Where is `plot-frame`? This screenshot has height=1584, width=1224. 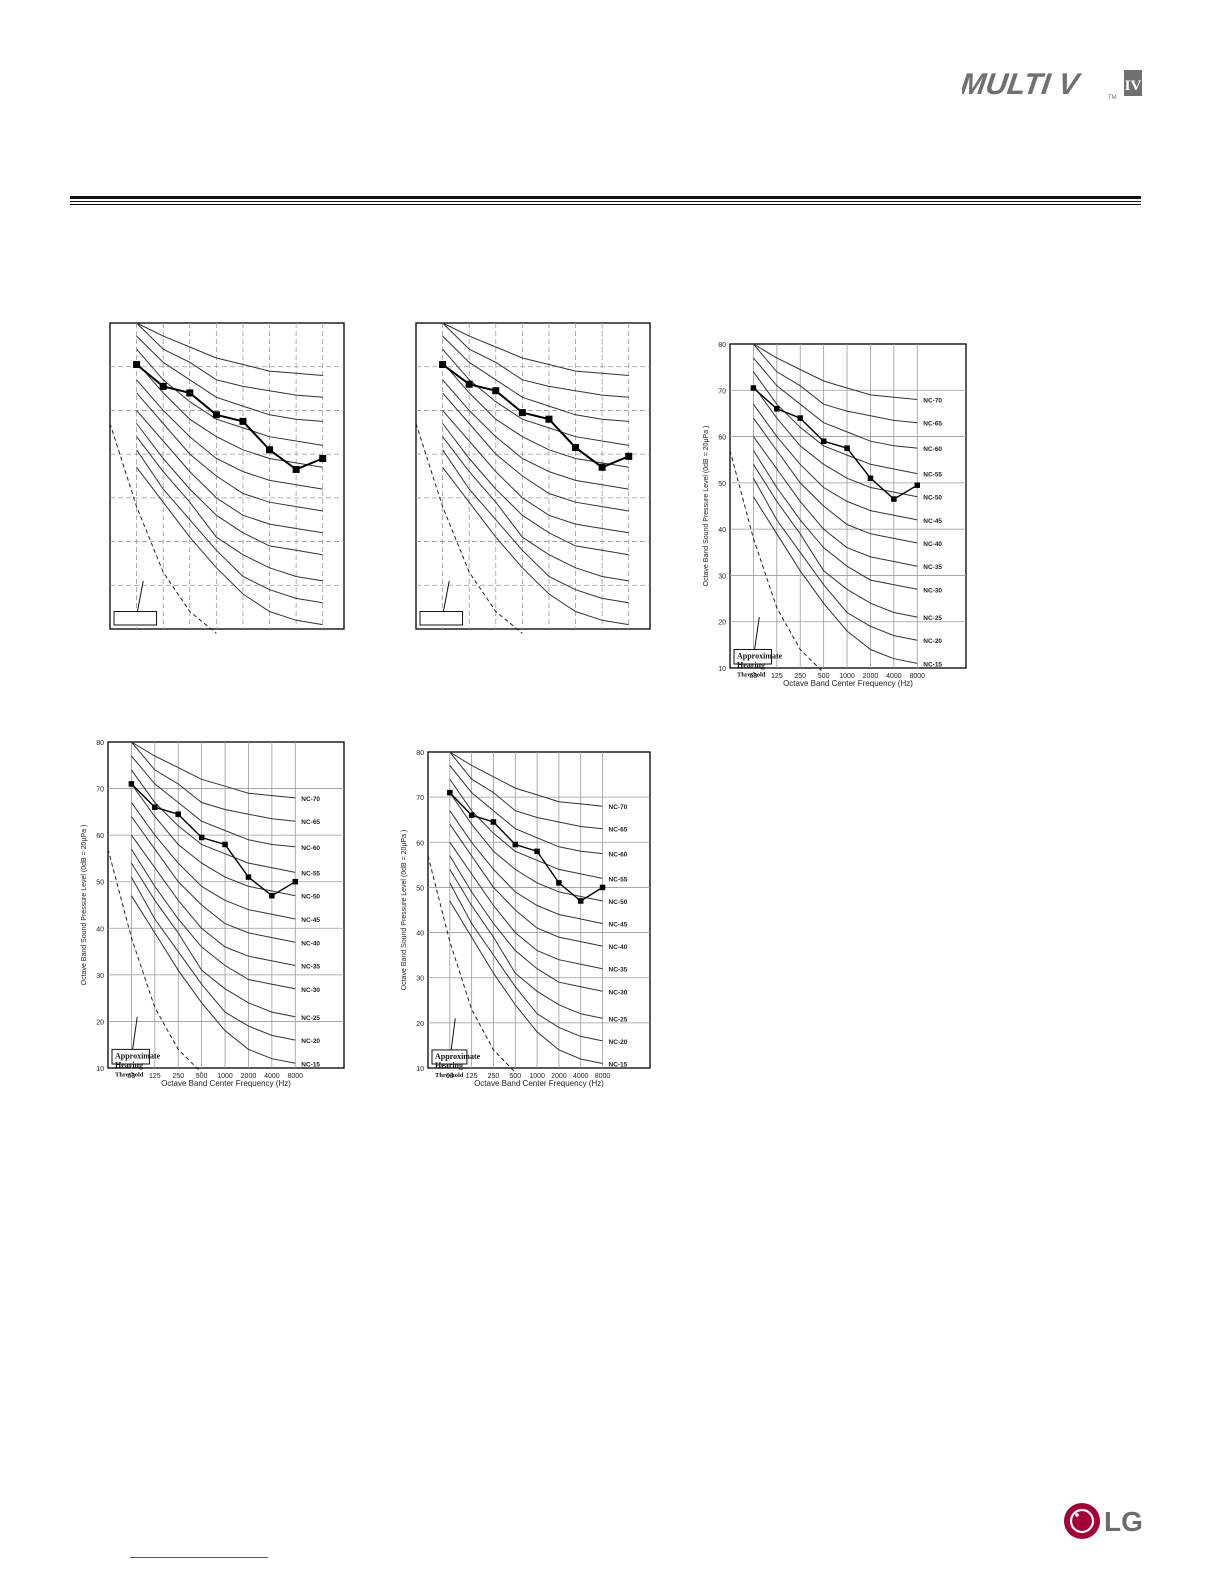 plot-frame is located at coordinates (227, 476).